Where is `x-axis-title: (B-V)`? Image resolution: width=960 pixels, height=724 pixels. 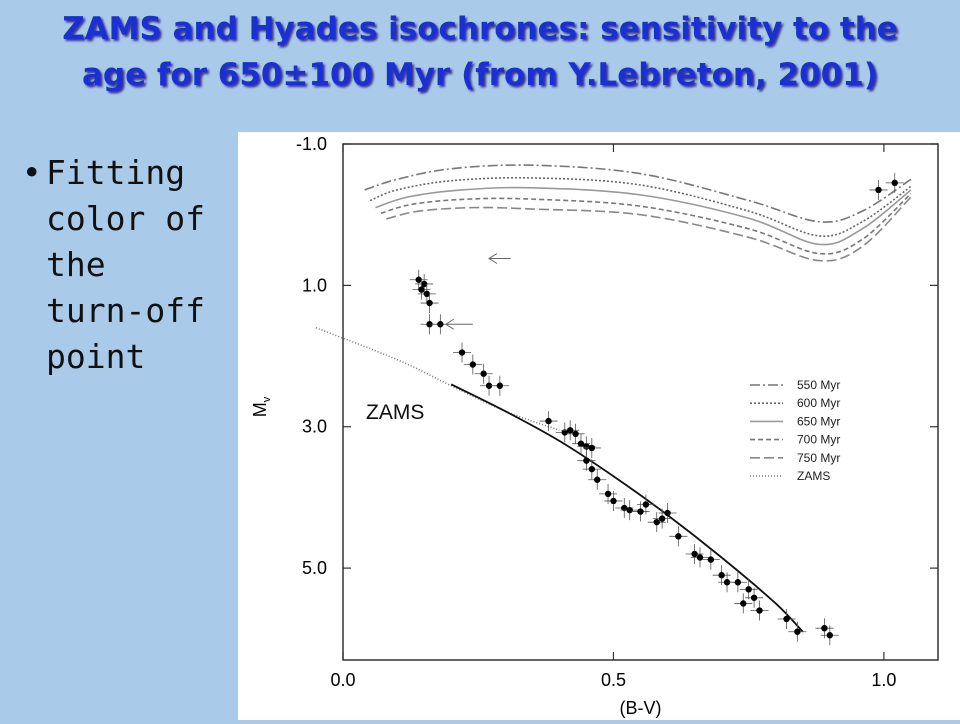 x-axis-title: (B-V) is located at coordinates (641, 708).